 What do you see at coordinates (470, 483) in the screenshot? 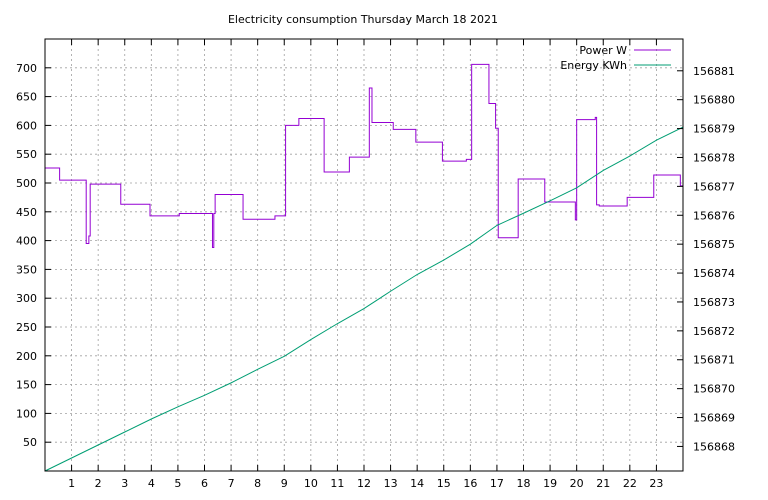
I see `x-tick-label: 16` at bounding box center [470, 483].